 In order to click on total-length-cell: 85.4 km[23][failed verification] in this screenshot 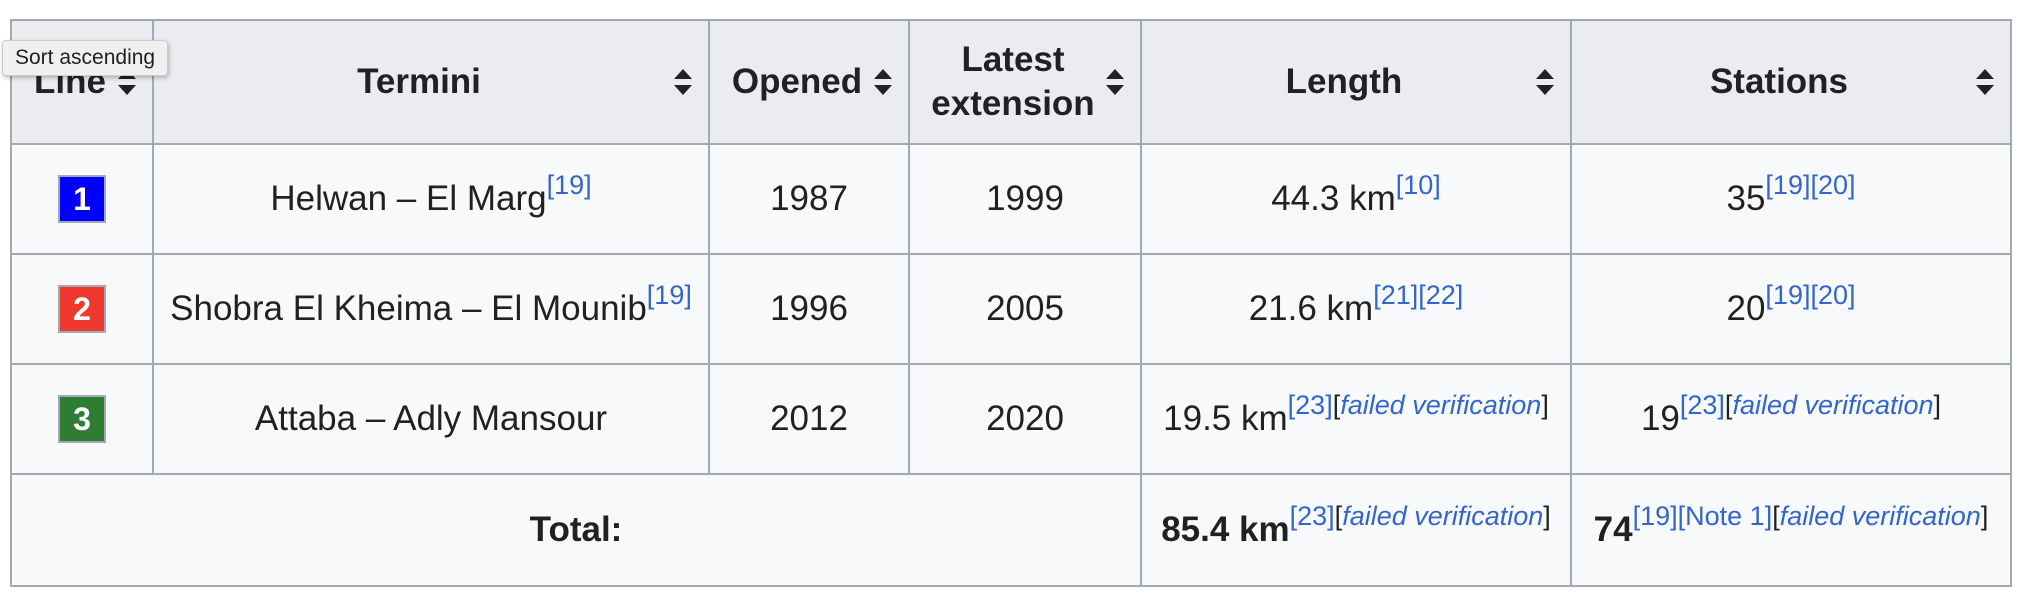, I will do `click(1356, 530)`.